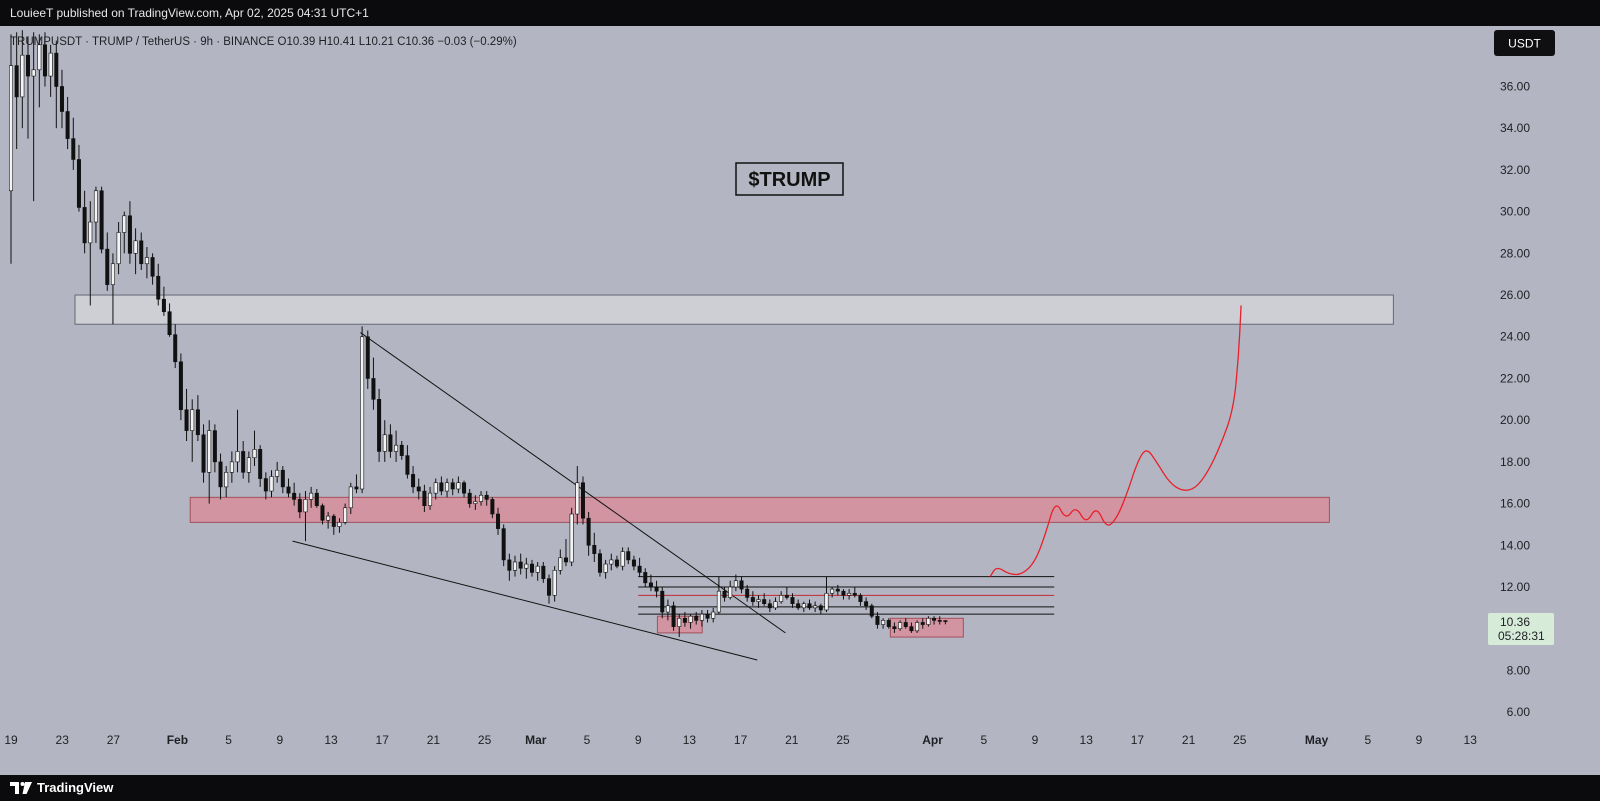 Image resolution: width=1600 pixels, height=801 pixels. I want to click on time-tick-27: 13, so click(1471, 740).